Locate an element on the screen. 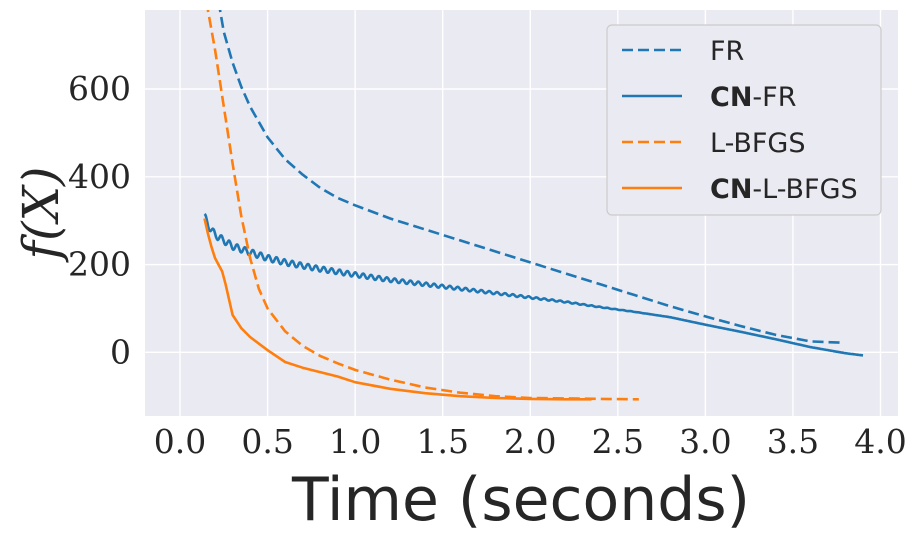  x-tick-label: 3.5 is located at coordinates (793, 441).